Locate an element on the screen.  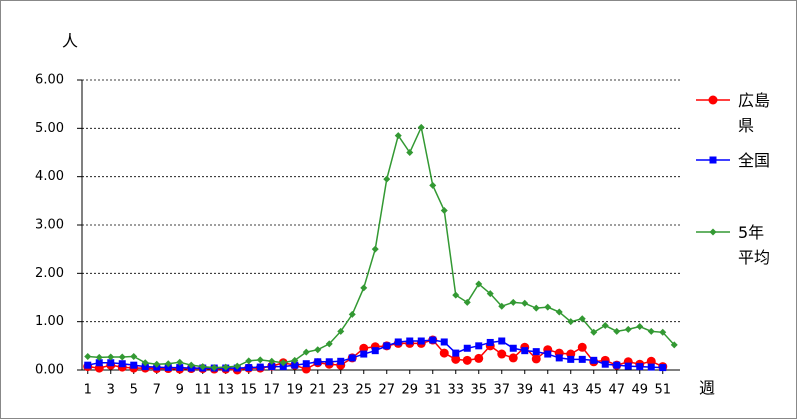
x-tick-label: 9 is located at coordinates (180, 390).